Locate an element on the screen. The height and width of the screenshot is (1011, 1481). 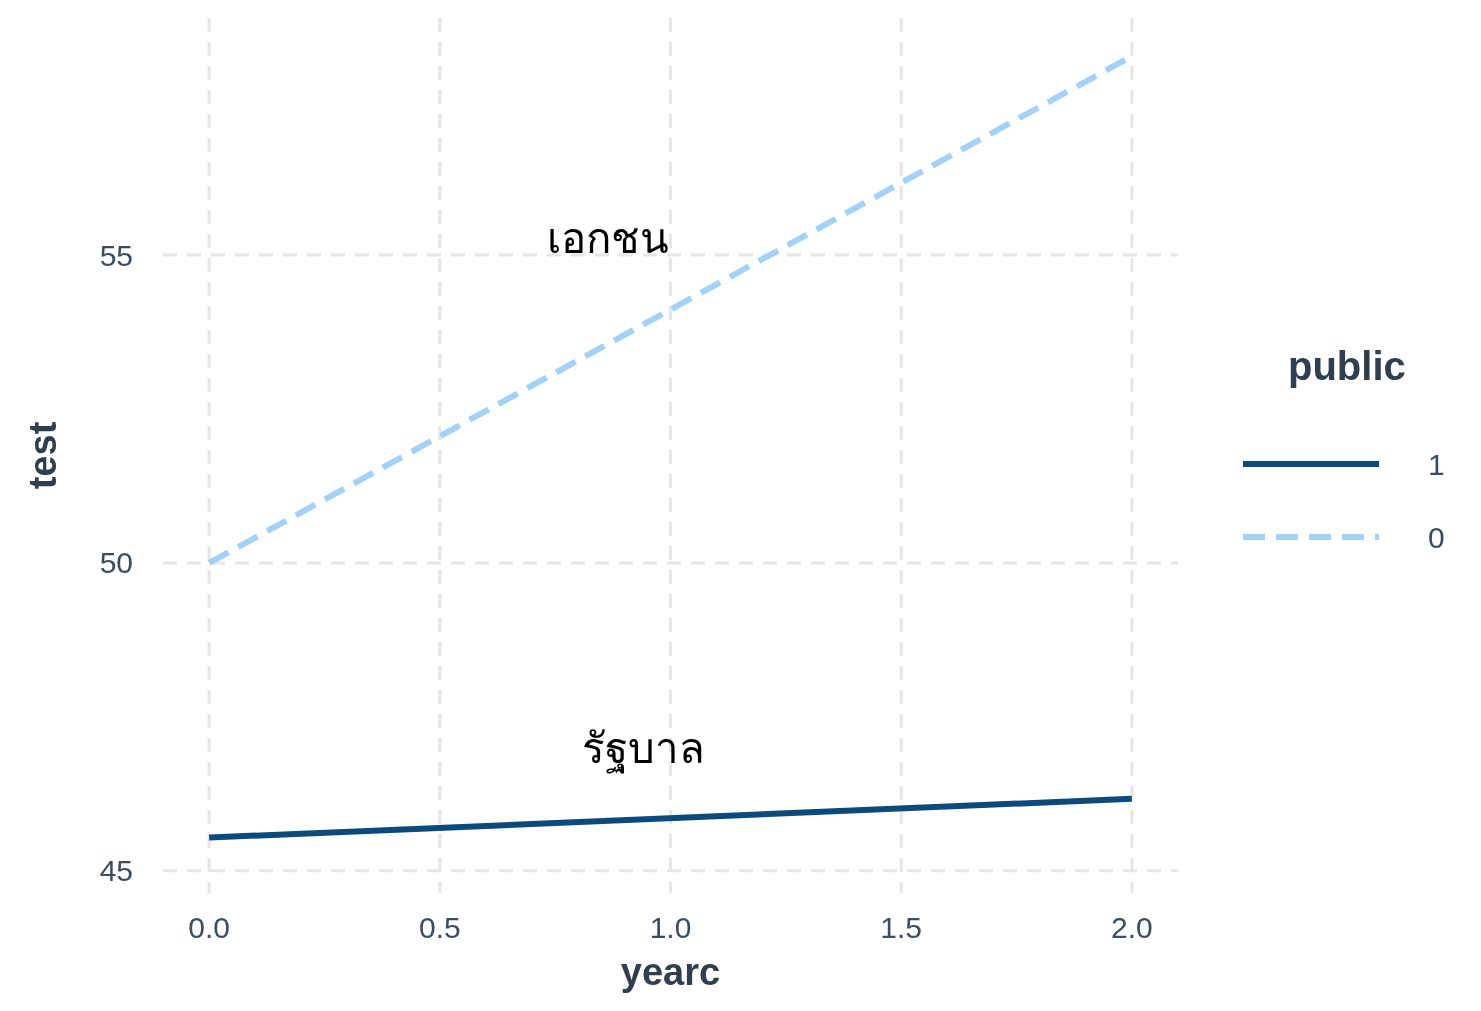
y-tick-label: 45 is located at coordinates (116, 871).